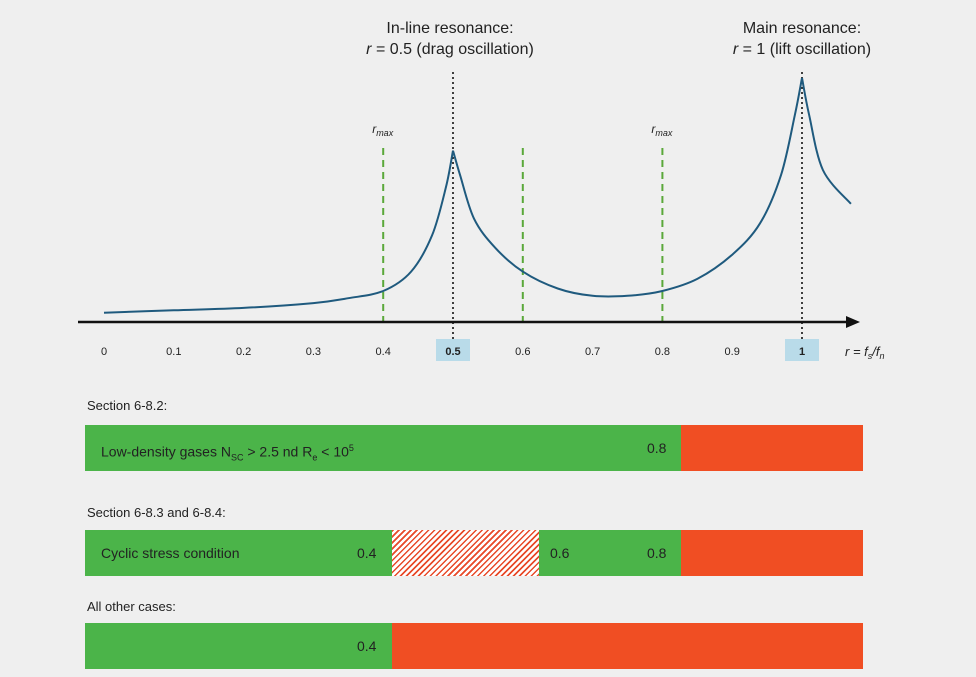 The height and width of the screenshot is (677, 976). What do you see at coordinates (173, 352) in the screenshot?
I see `tick-label-0.1: 0.1` at bounding box center [173, 352].